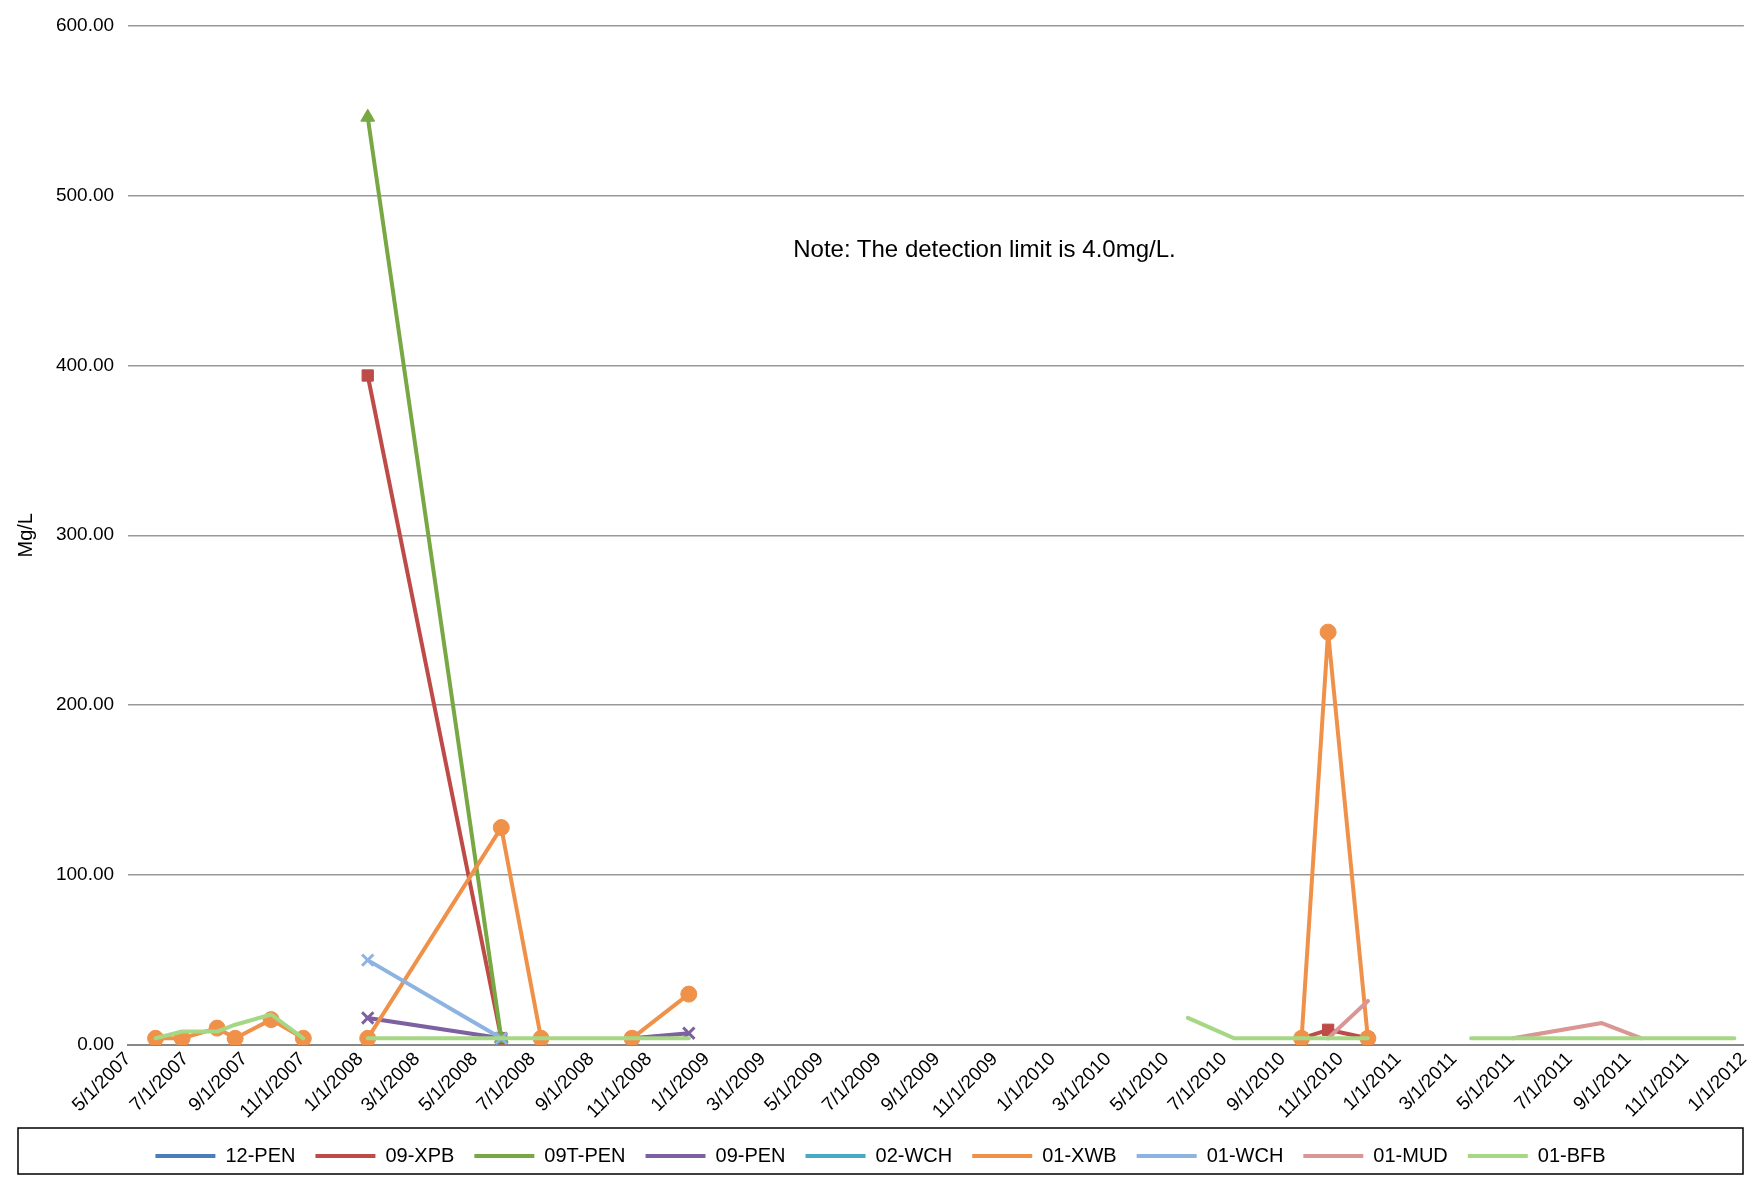  I want to click on legend-label: 01-BFB, so click(1571, 1154).